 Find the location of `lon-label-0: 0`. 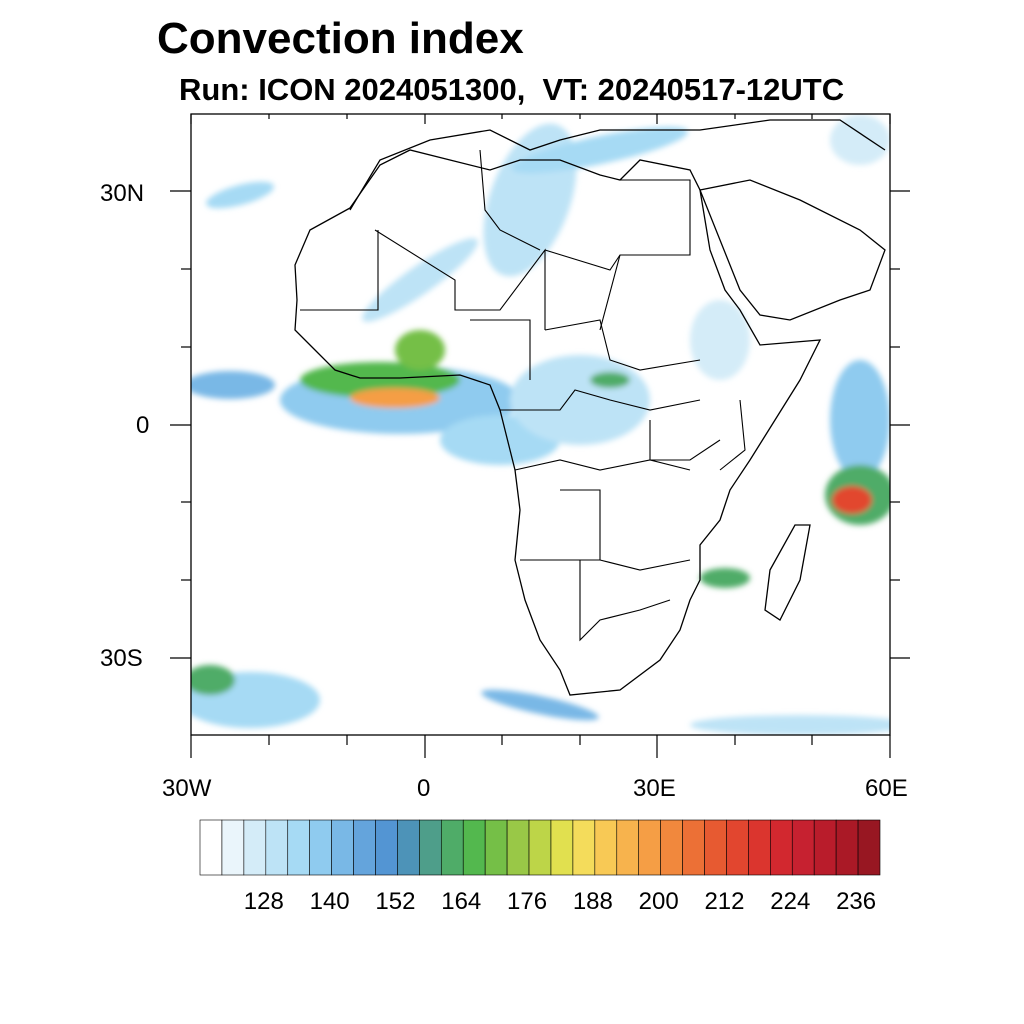

lon-label-0: 0 is located at coordinates (424, 788).